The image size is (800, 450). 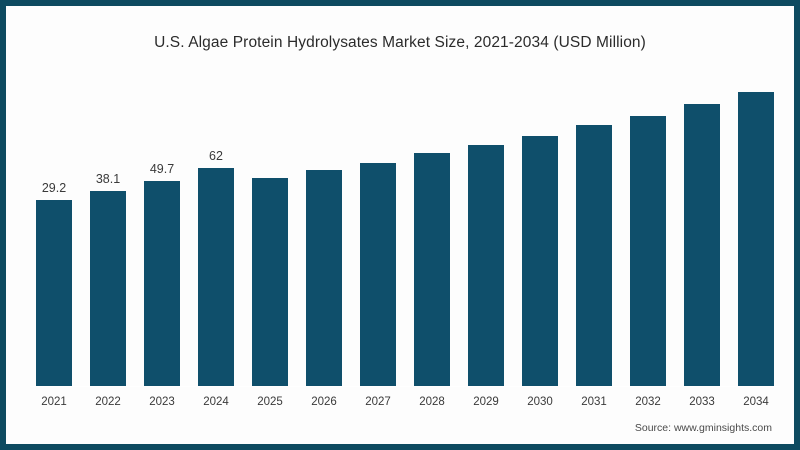 I want to click on bar-2021, so click(x=54, y=293).